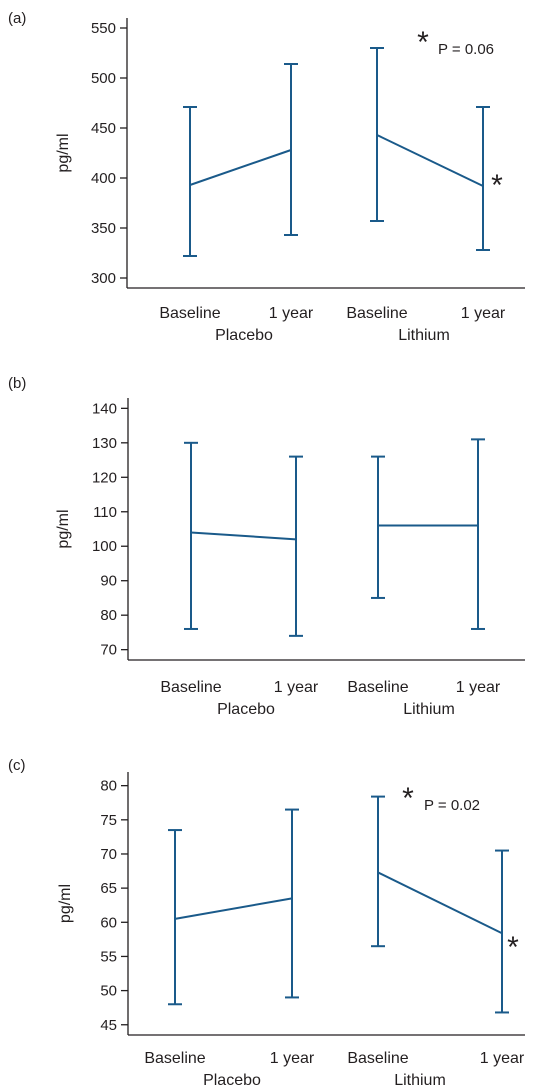 The width and height of the screenshot is (545, 1091). What do you see at coordinates (108, 991) in the screenshot?
I see `y-tick-label: 50` at bounding box center [108, 991].